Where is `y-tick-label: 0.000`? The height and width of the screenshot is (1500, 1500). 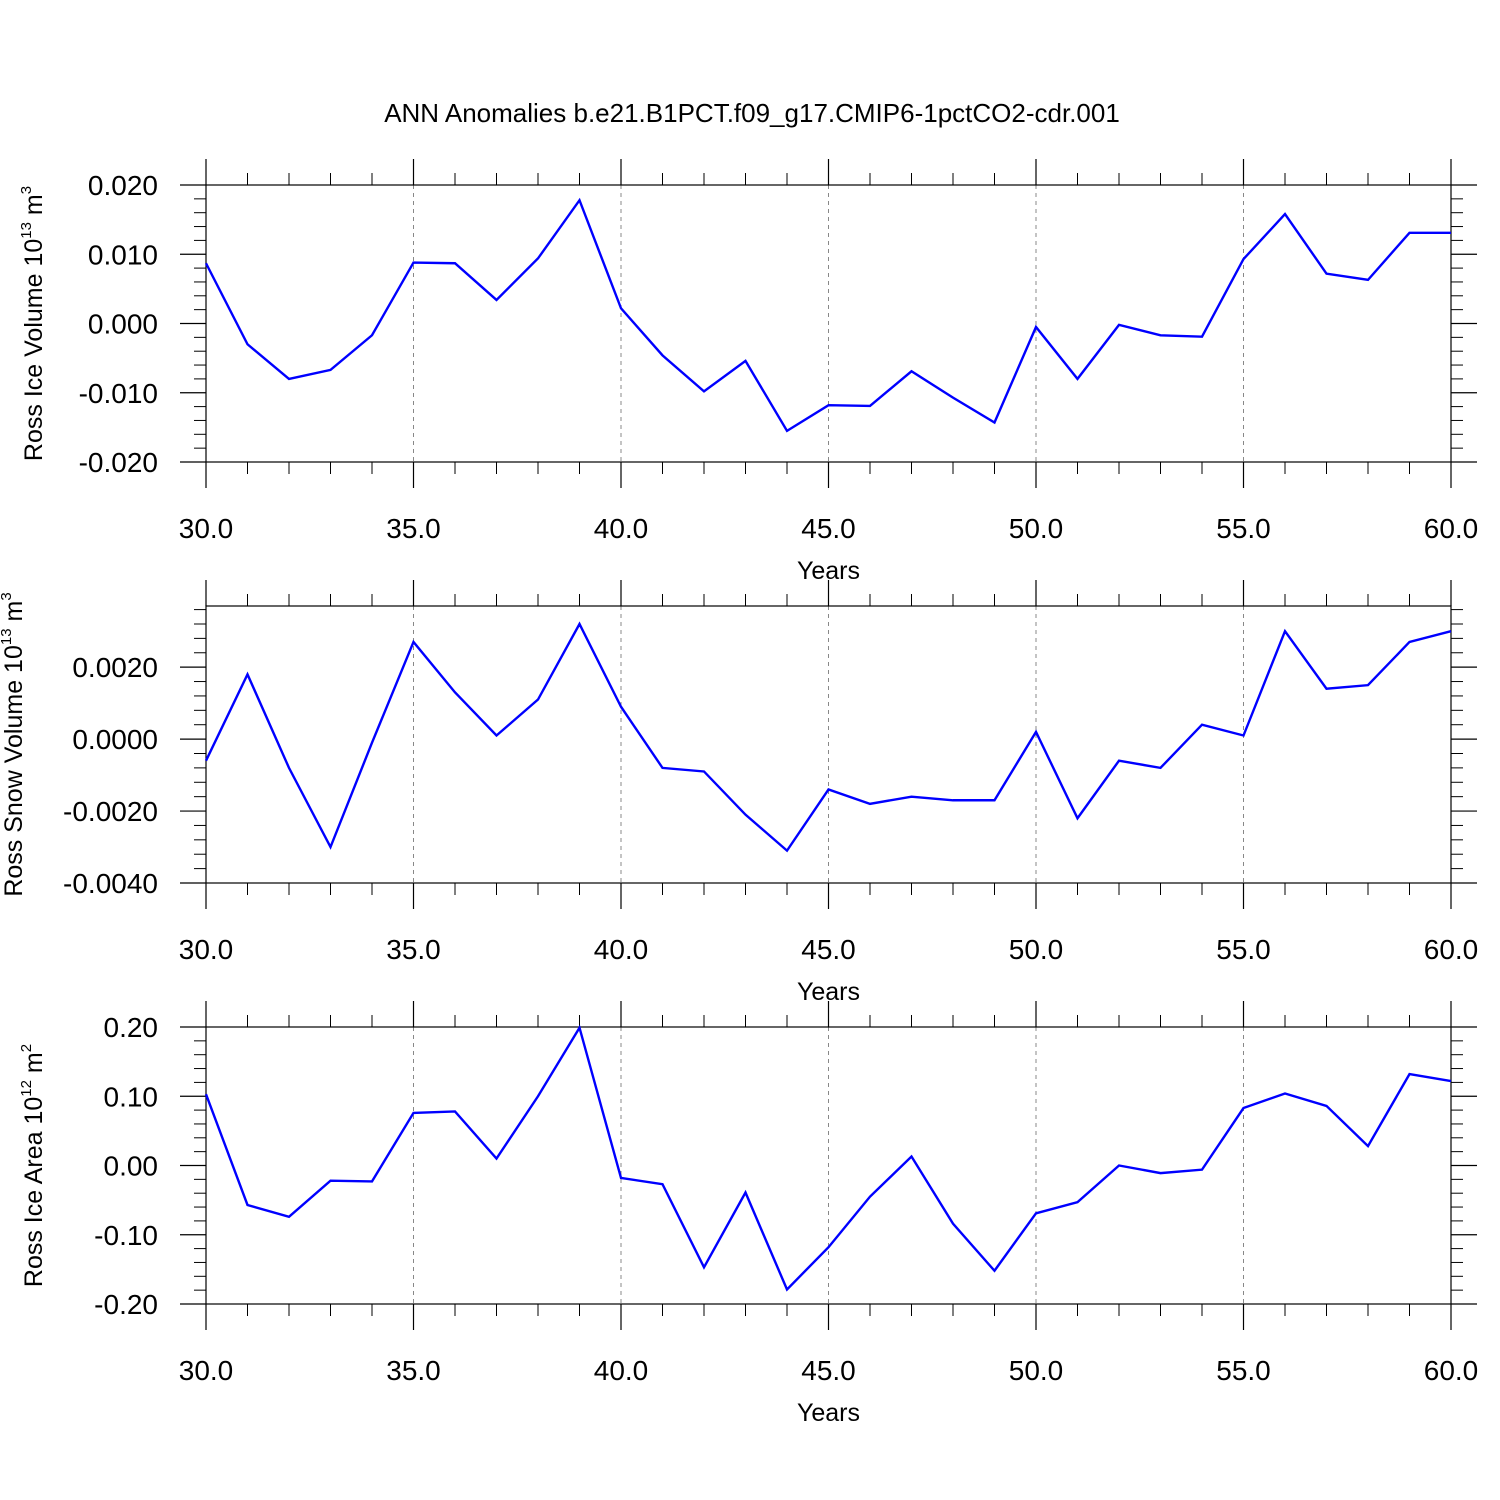
y-tick-label: 0.000 is located at coordinates (123, 324).